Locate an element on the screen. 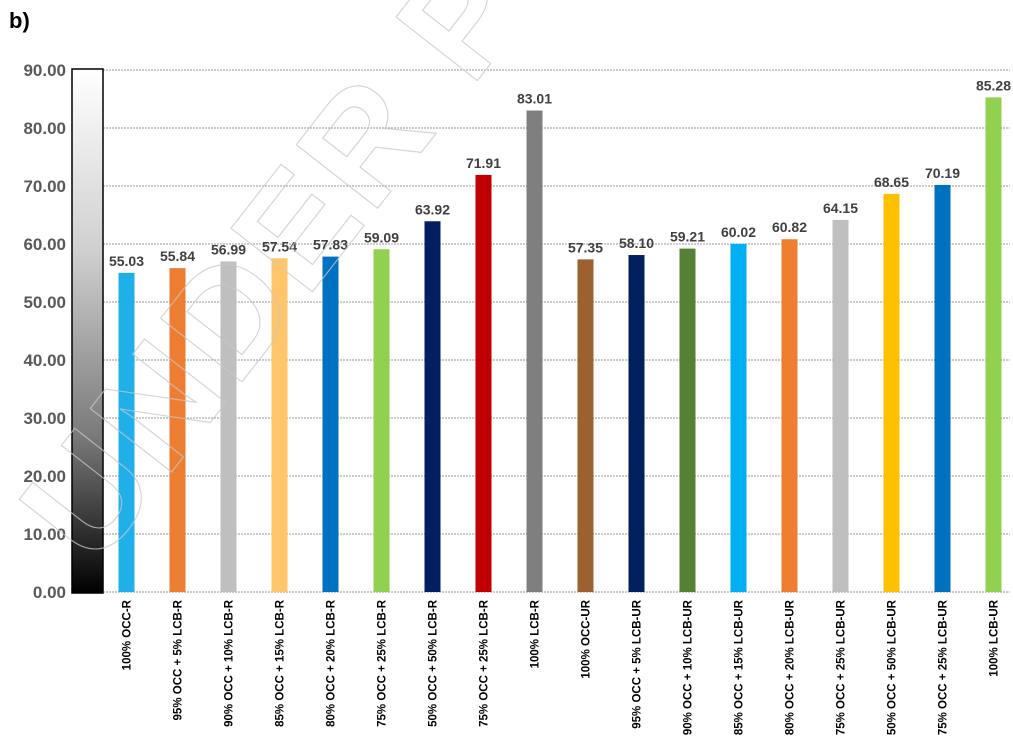  x-tick-label: 50% OCC + 50% LCB-UR is located at coordinates (893, 667).